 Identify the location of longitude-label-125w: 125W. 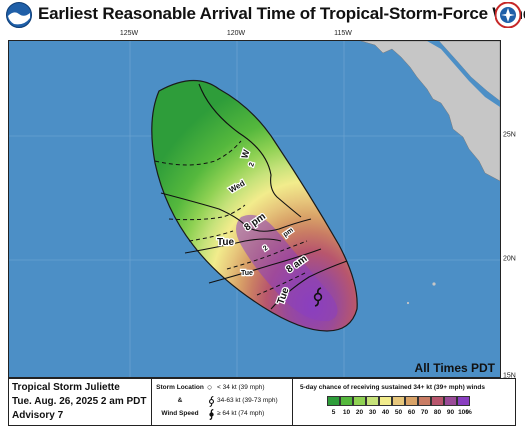
(129, 33).